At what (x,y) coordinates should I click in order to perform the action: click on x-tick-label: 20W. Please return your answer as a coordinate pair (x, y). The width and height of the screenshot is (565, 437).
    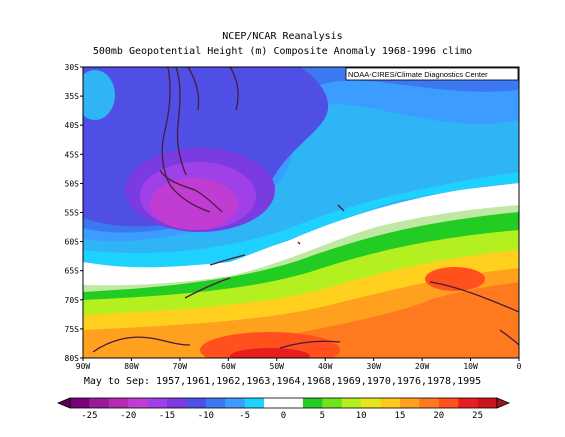
    Looking at the image, I should click on (422, 366).